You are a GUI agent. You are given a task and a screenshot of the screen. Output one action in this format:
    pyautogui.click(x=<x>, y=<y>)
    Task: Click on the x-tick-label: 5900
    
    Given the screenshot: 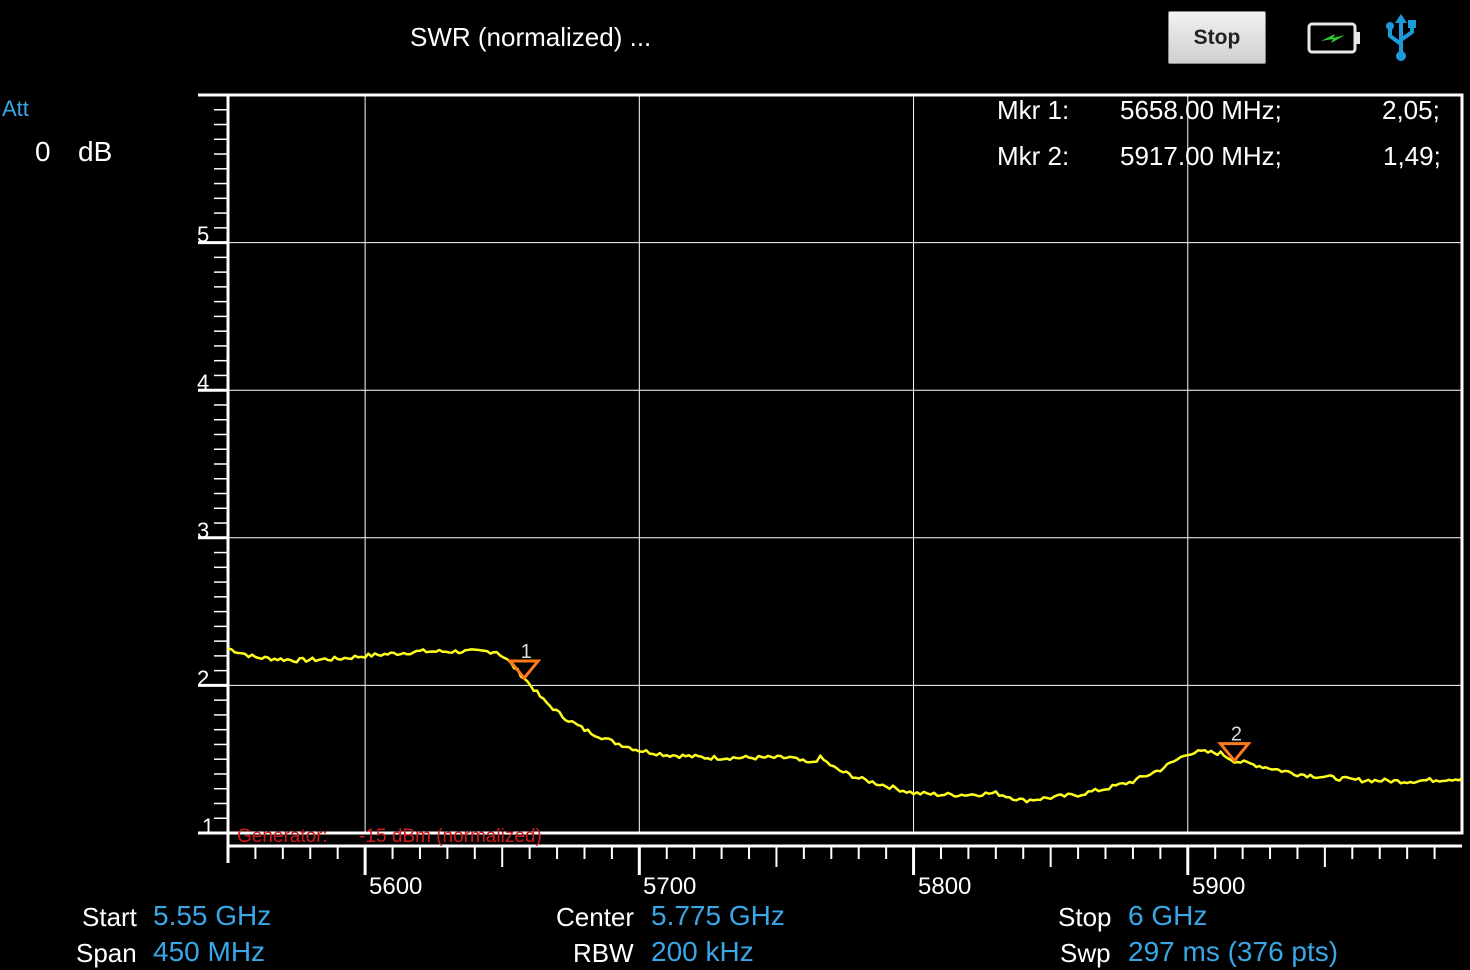 What is the action you would take?
    pyautogui.click(x=1219, y=886)
    